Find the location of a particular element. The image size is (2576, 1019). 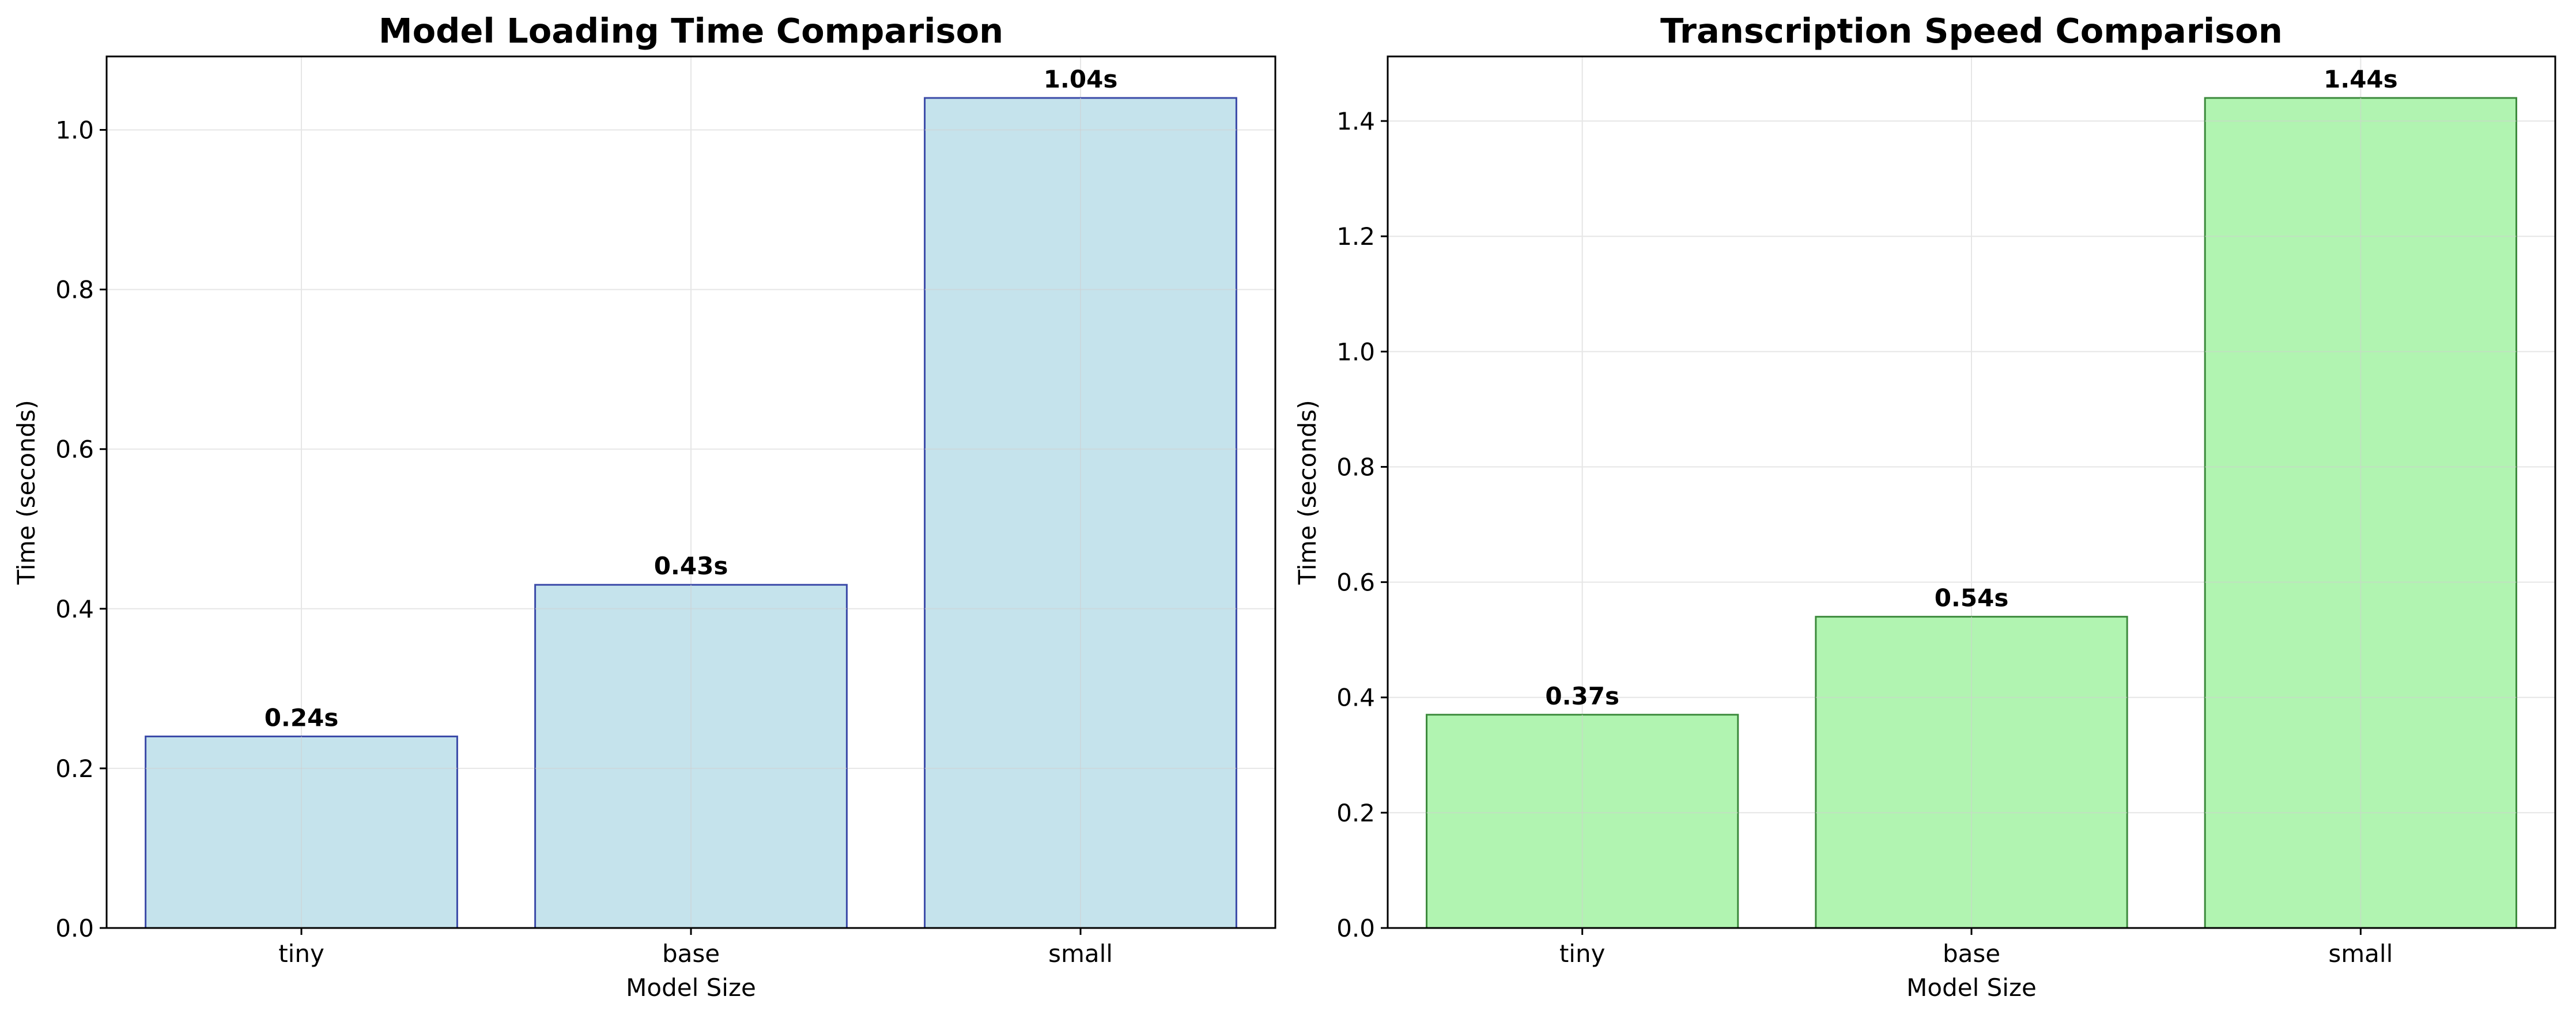

chart-title: Model Loading Time Comparison is located at coordinates (691, 31).